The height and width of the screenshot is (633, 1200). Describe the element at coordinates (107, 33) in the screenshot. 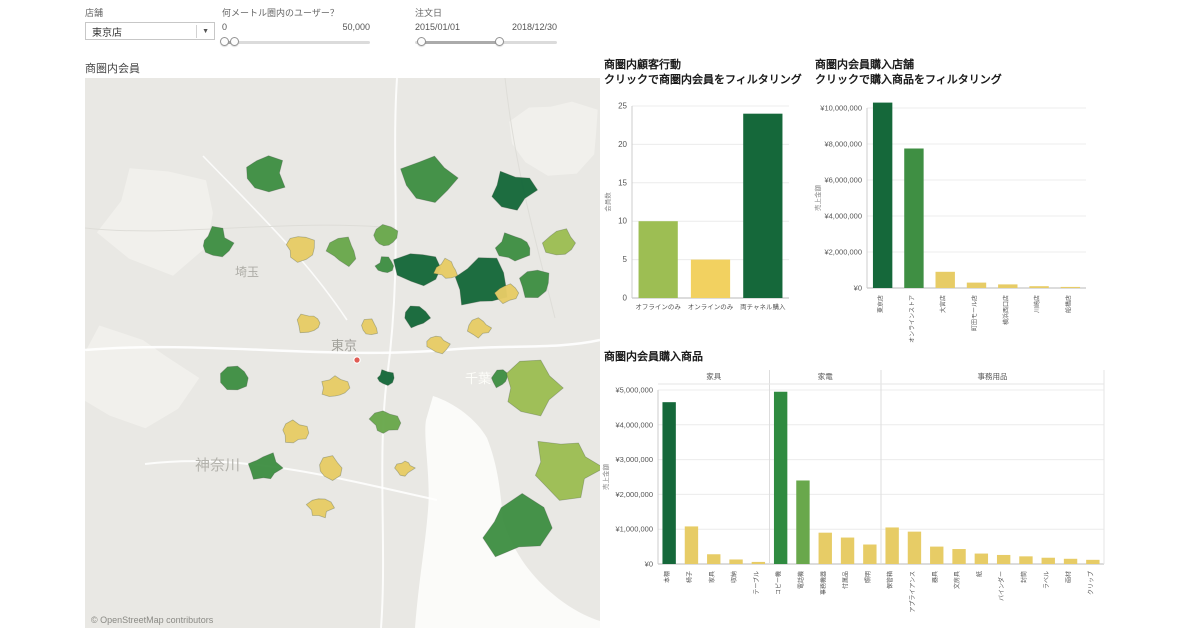

I see `store-select-value: 東京店` at that location.